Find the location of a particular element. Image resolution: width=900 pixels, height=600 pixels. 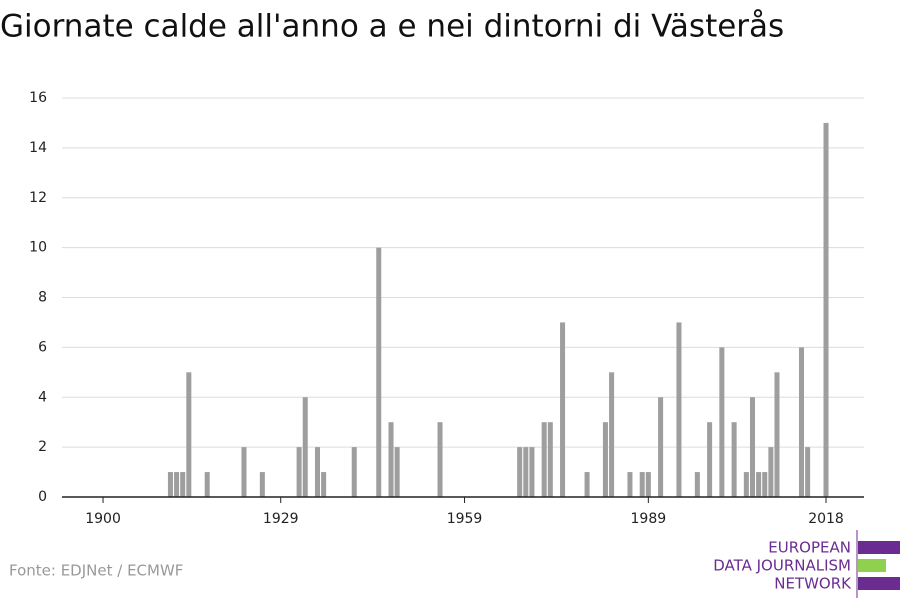

y-tick-label: 14 is located at coordinates (38, 148).